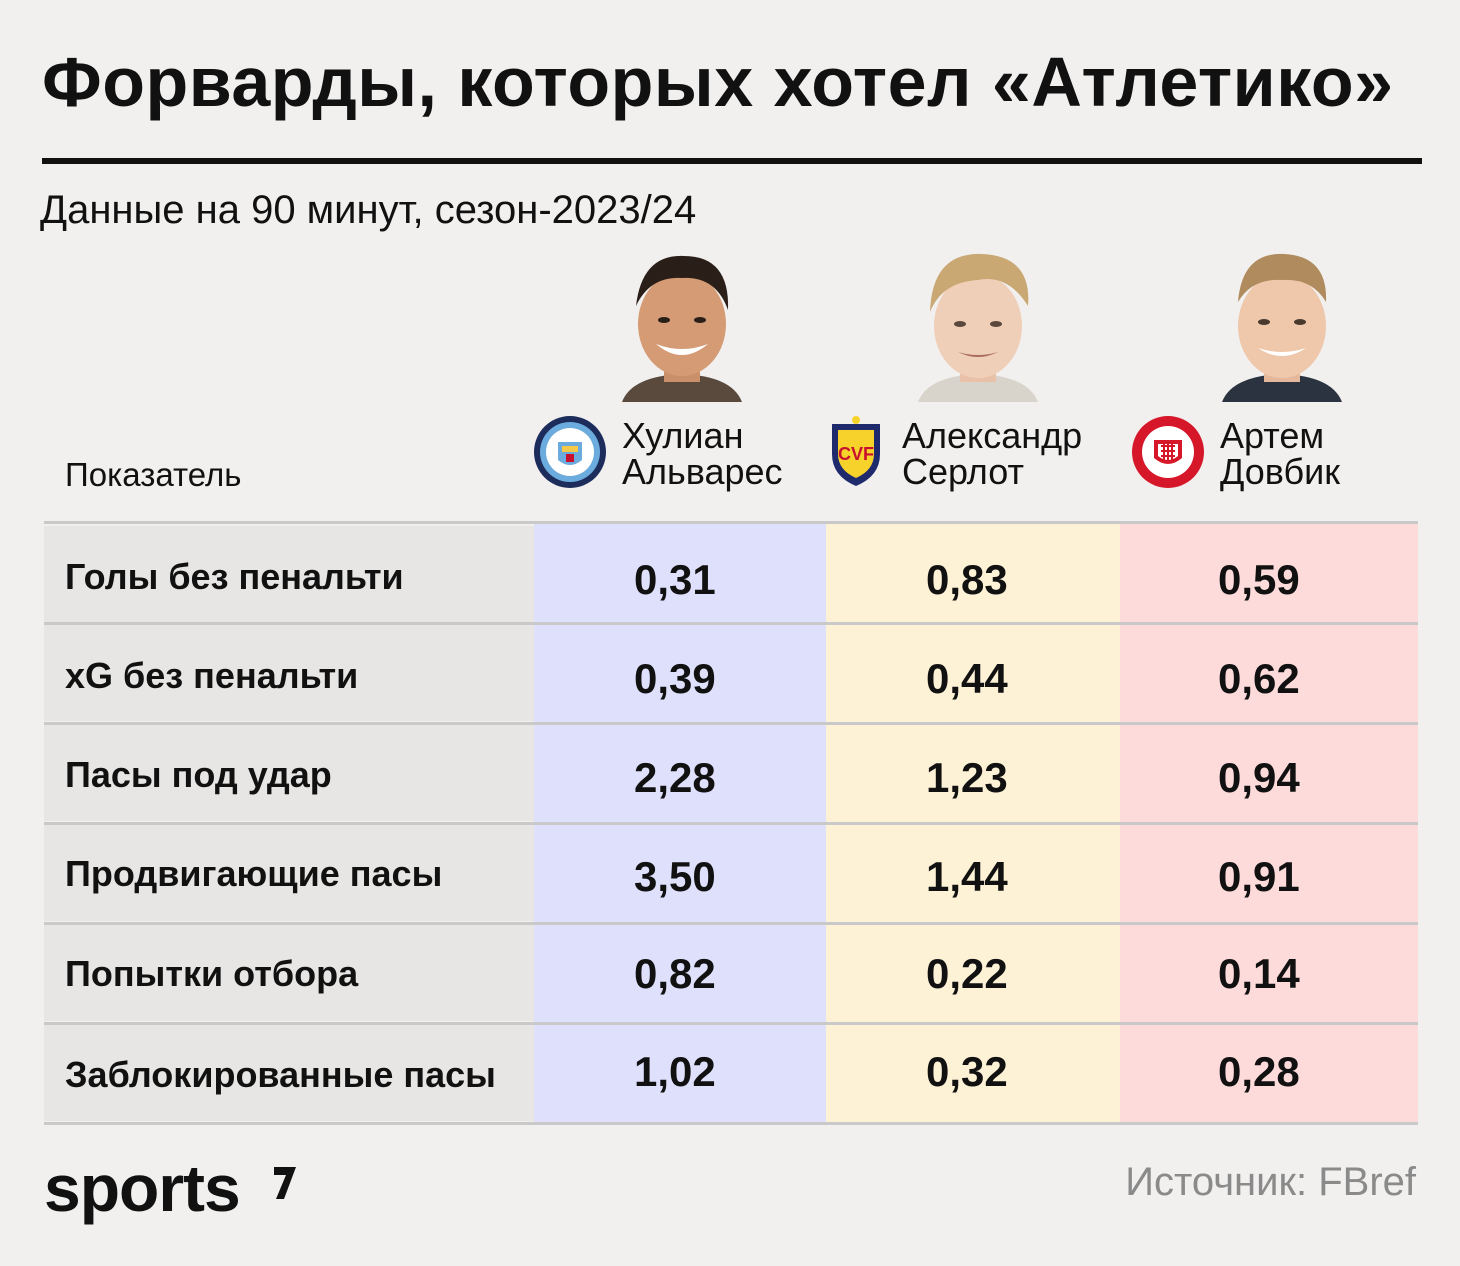 Image resolution: width=1460 pixels, height=1266 pixels. Describe the element at coordinates (1259, 777) in the screenshot. I see `value-cell: 0,94` at that location.